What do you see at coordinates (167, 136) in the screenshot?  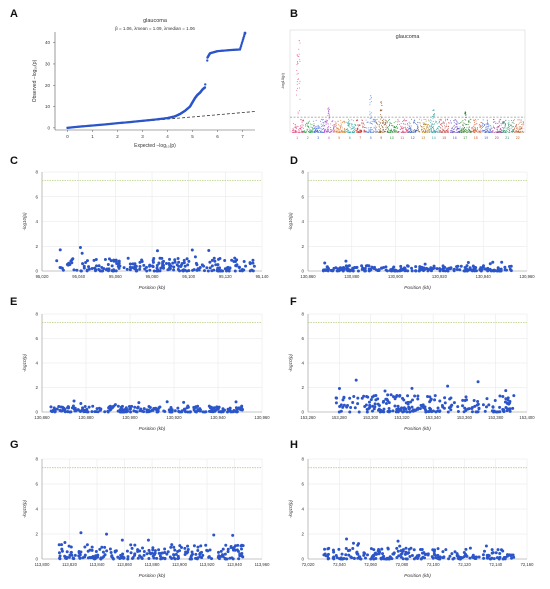 I see `qq-x-tick-label: 4` at bounding box center [167, 136].